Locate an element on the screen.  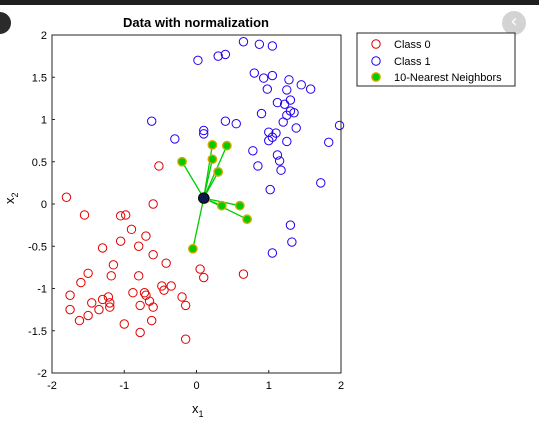
window-corner-control is located at coordinates (5, 23).